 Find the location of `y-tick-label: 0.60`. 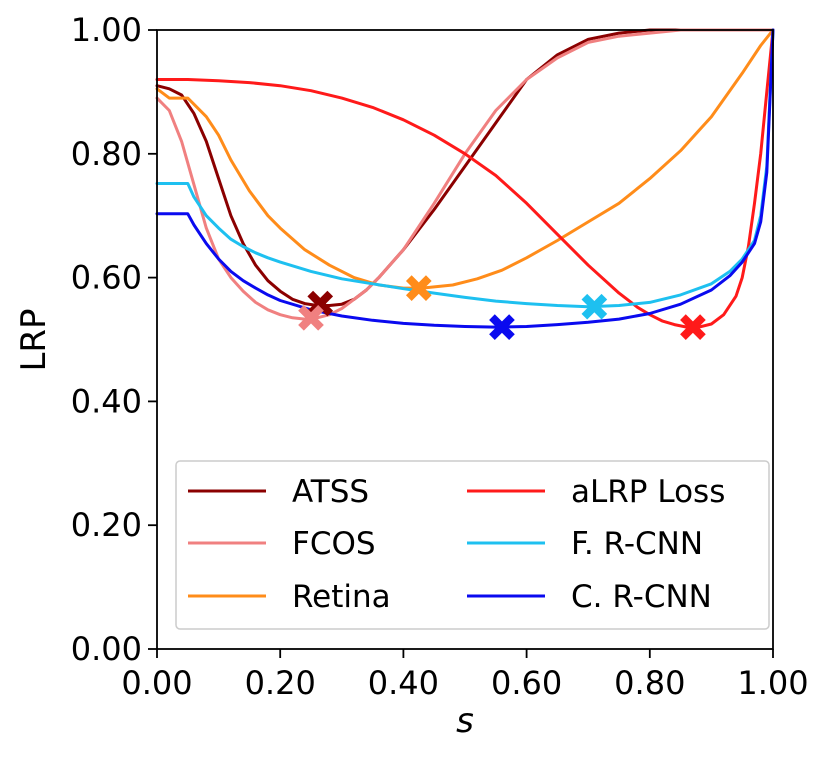

y-tick-label: 0.60 is located at coordinates (106, 278).